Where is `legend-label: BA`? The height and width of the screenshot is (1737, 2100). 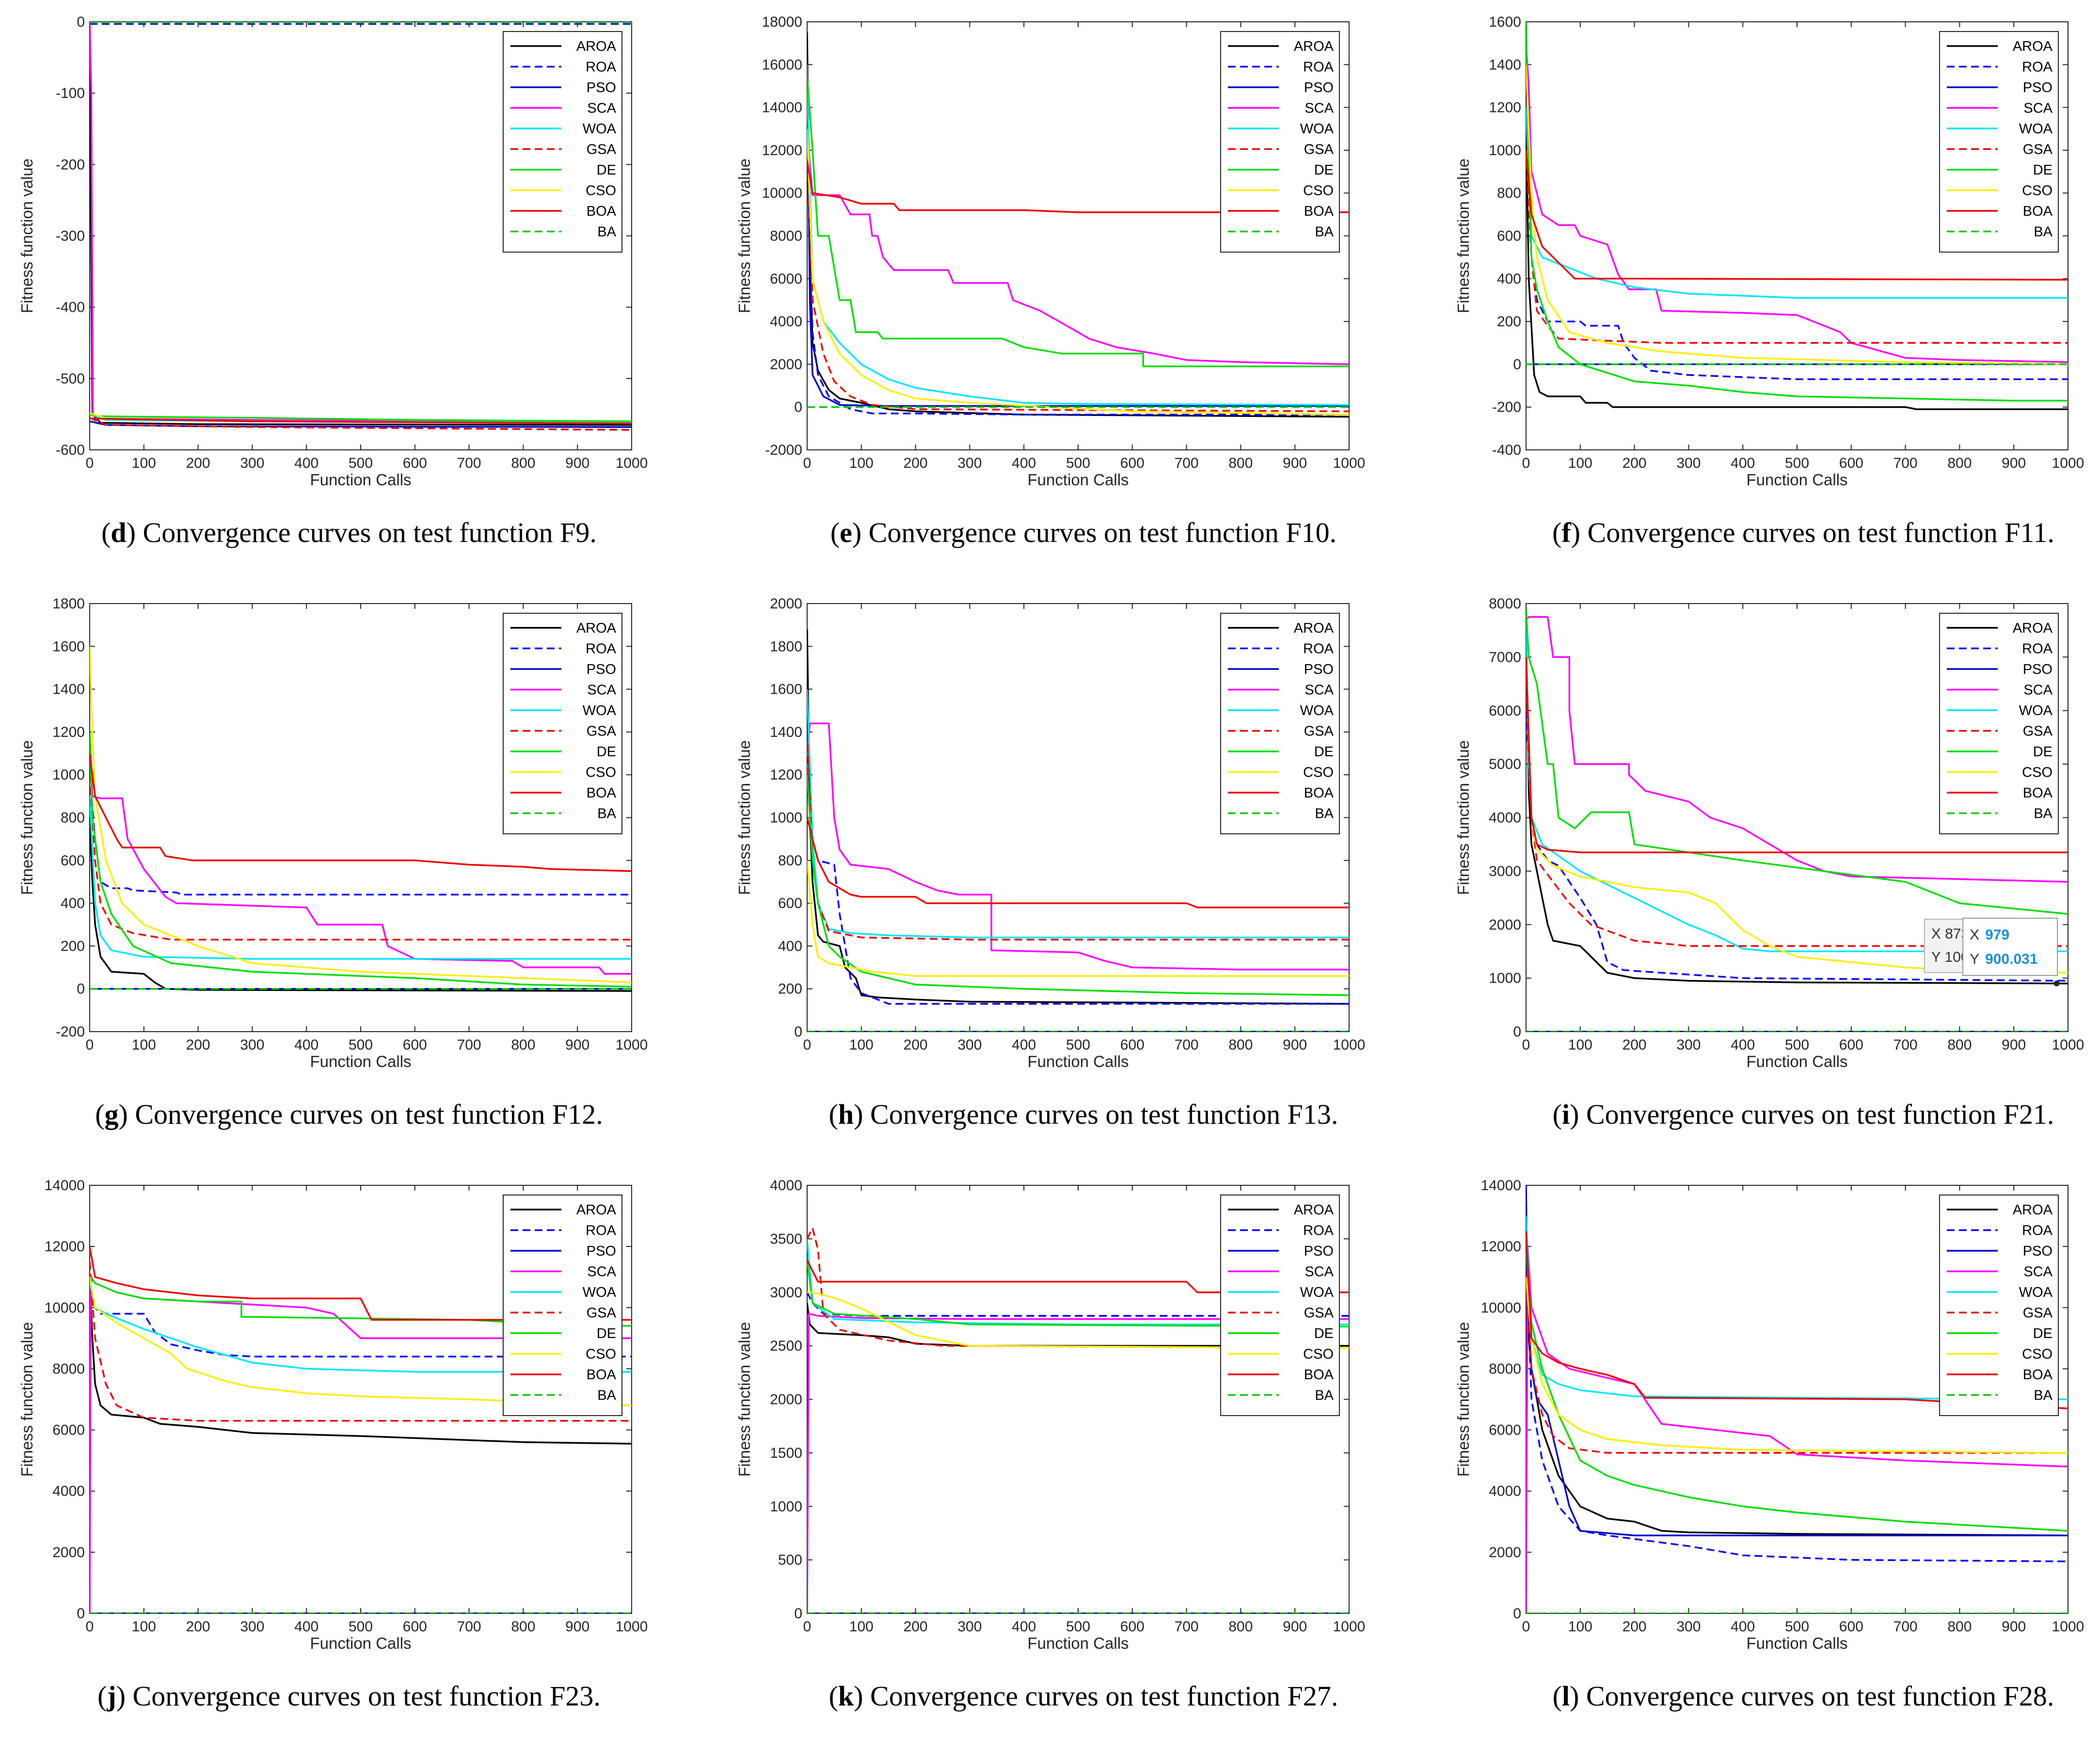 legend-label: BA is located at coordinates (2043, 232).